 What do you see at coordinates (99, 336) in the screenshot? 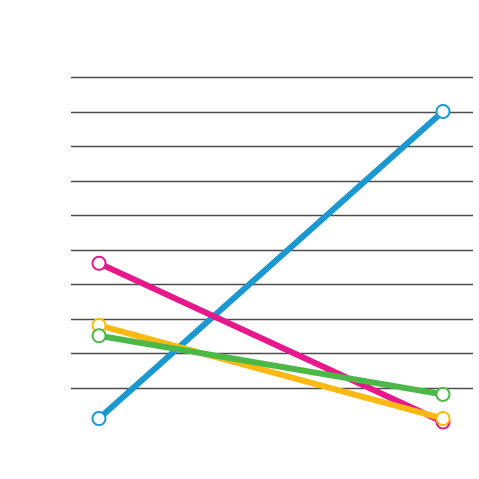
I see `series-4-point-start` at bounding box center [99, 336].